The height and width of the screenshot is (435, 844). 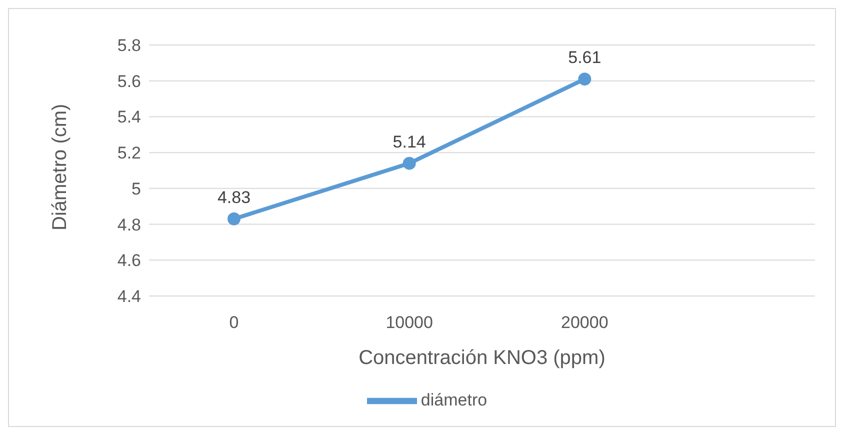 What do you see at coordinates (136, 188) in the screenshot?
I see `y-tick-label: 5` at bounding box center [136, 188].